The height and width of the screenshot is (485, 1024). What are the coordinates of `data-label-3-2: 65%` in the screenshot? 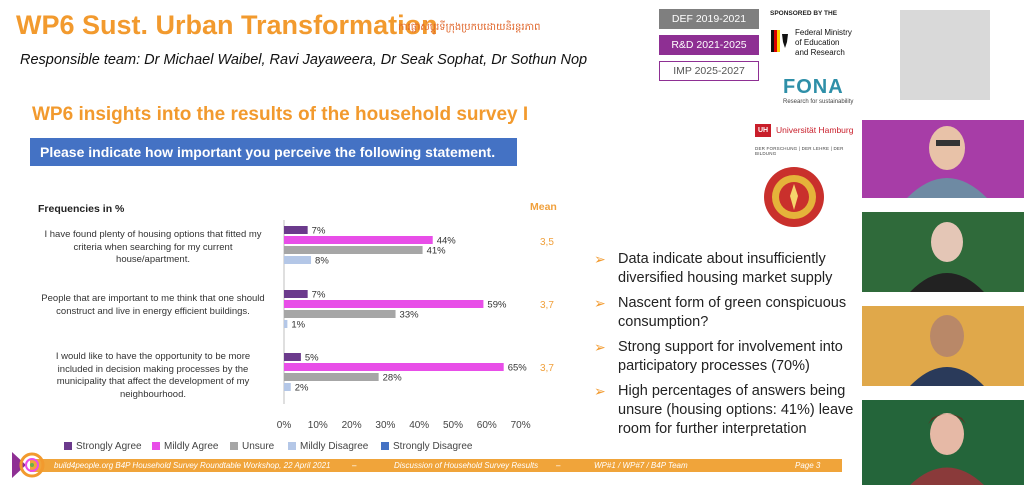 It's located at (518, 368).